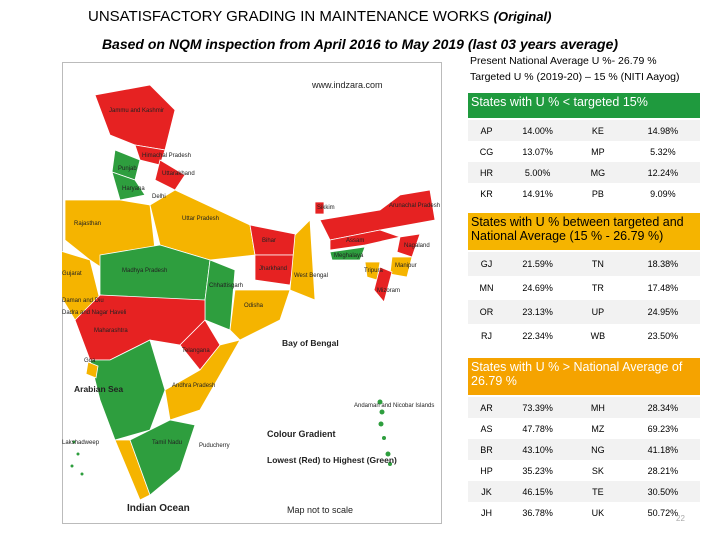  What do you see at coordinates (598, 312) in the screenshot?
I see `state-cell: UP` at bounding box center [598, 312].